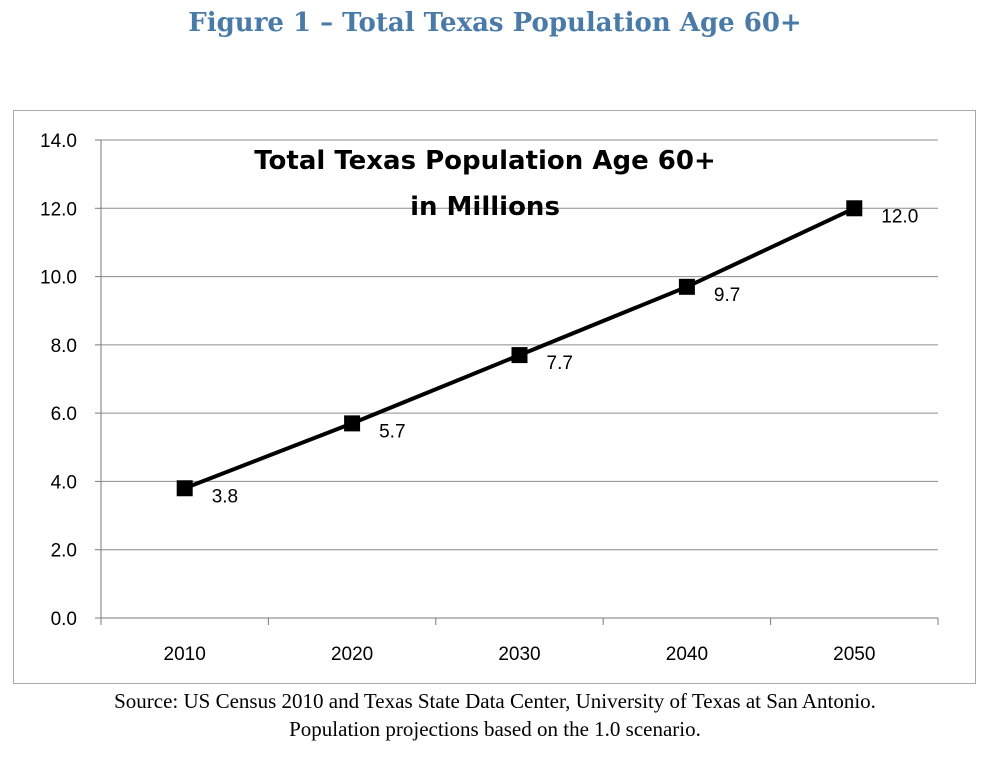  Describe the element at coordinates (64, 346) in the screenshot. I see `y-tick-label: 8.0` at that location.